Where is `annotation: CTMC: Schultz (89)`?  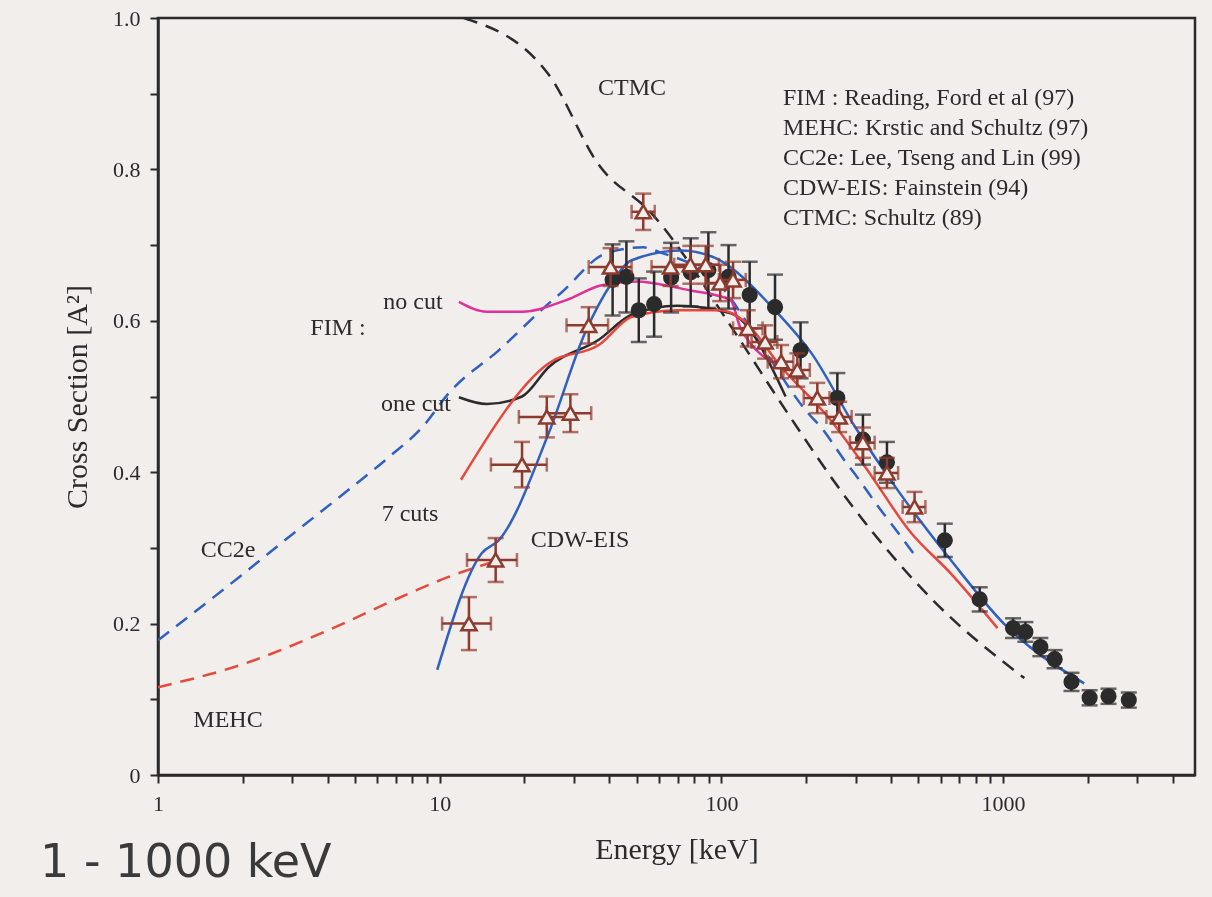 annotation: CTMC: Schultz (89) is located at coordinates (882, 217).